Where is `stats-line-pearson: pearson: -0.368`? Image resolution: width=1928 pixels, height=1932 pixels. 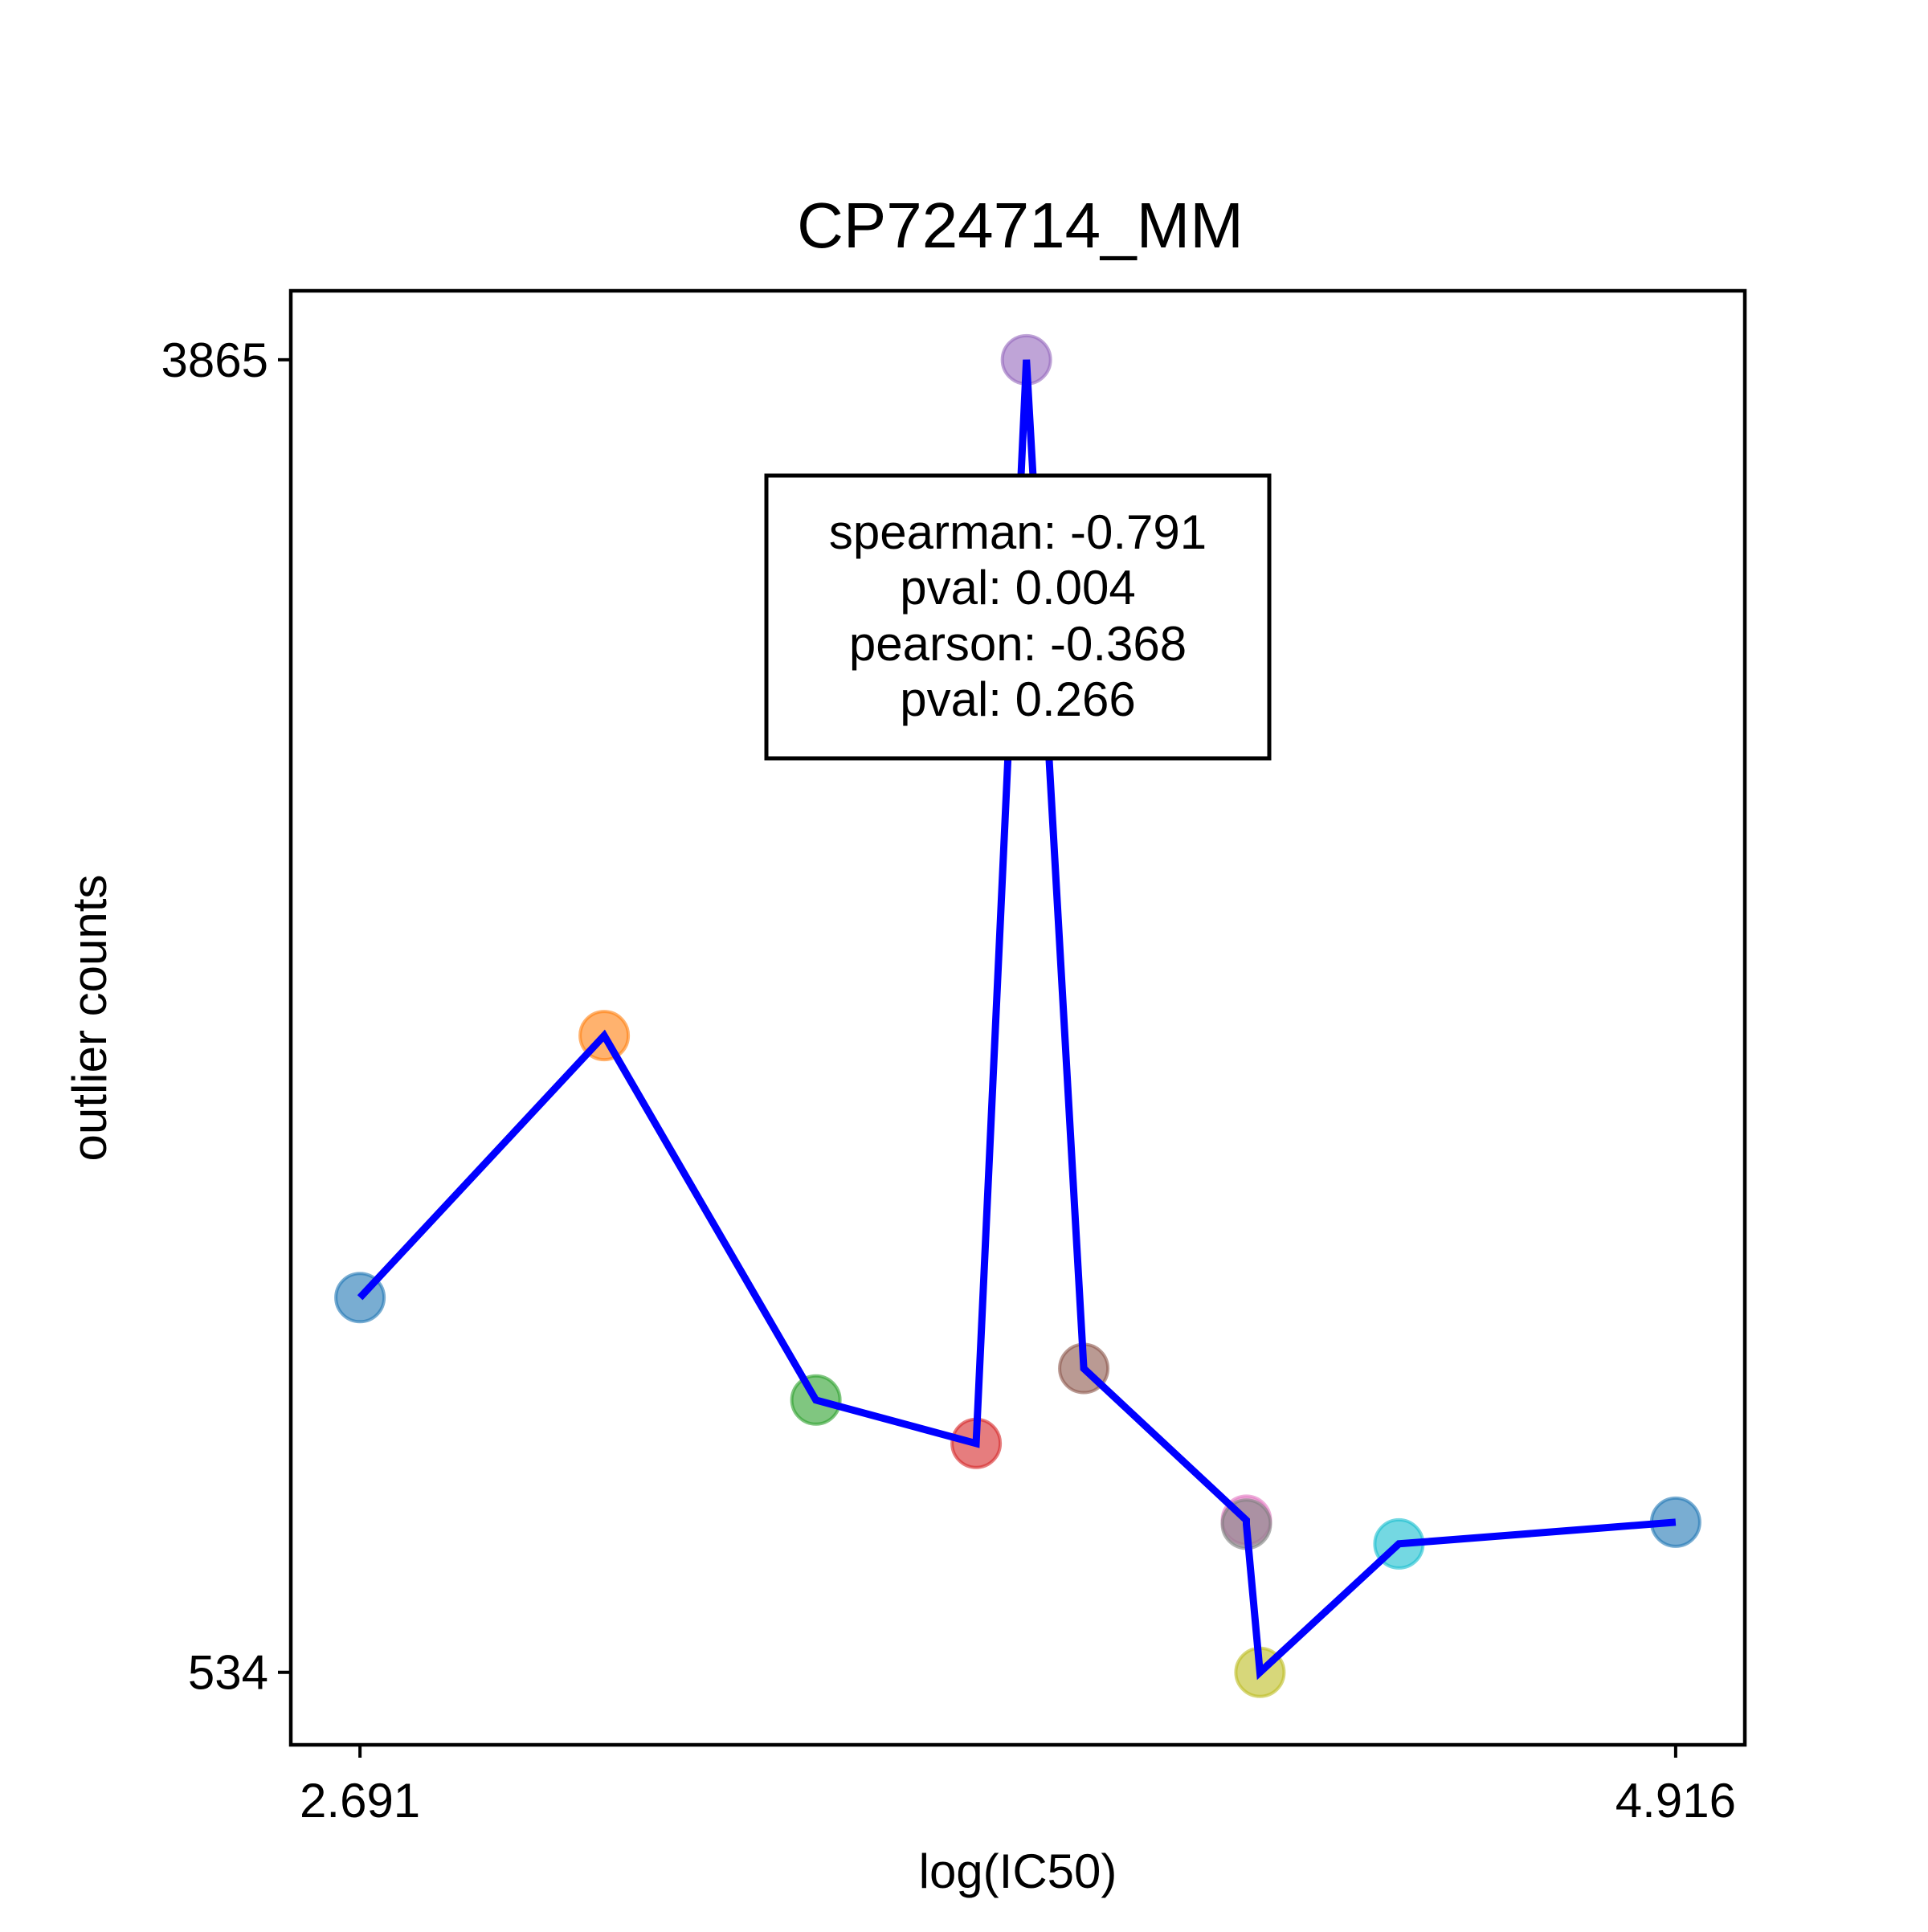 stats-line-pearson: pearson: -0.368 is located at coordinates (1018, 644).